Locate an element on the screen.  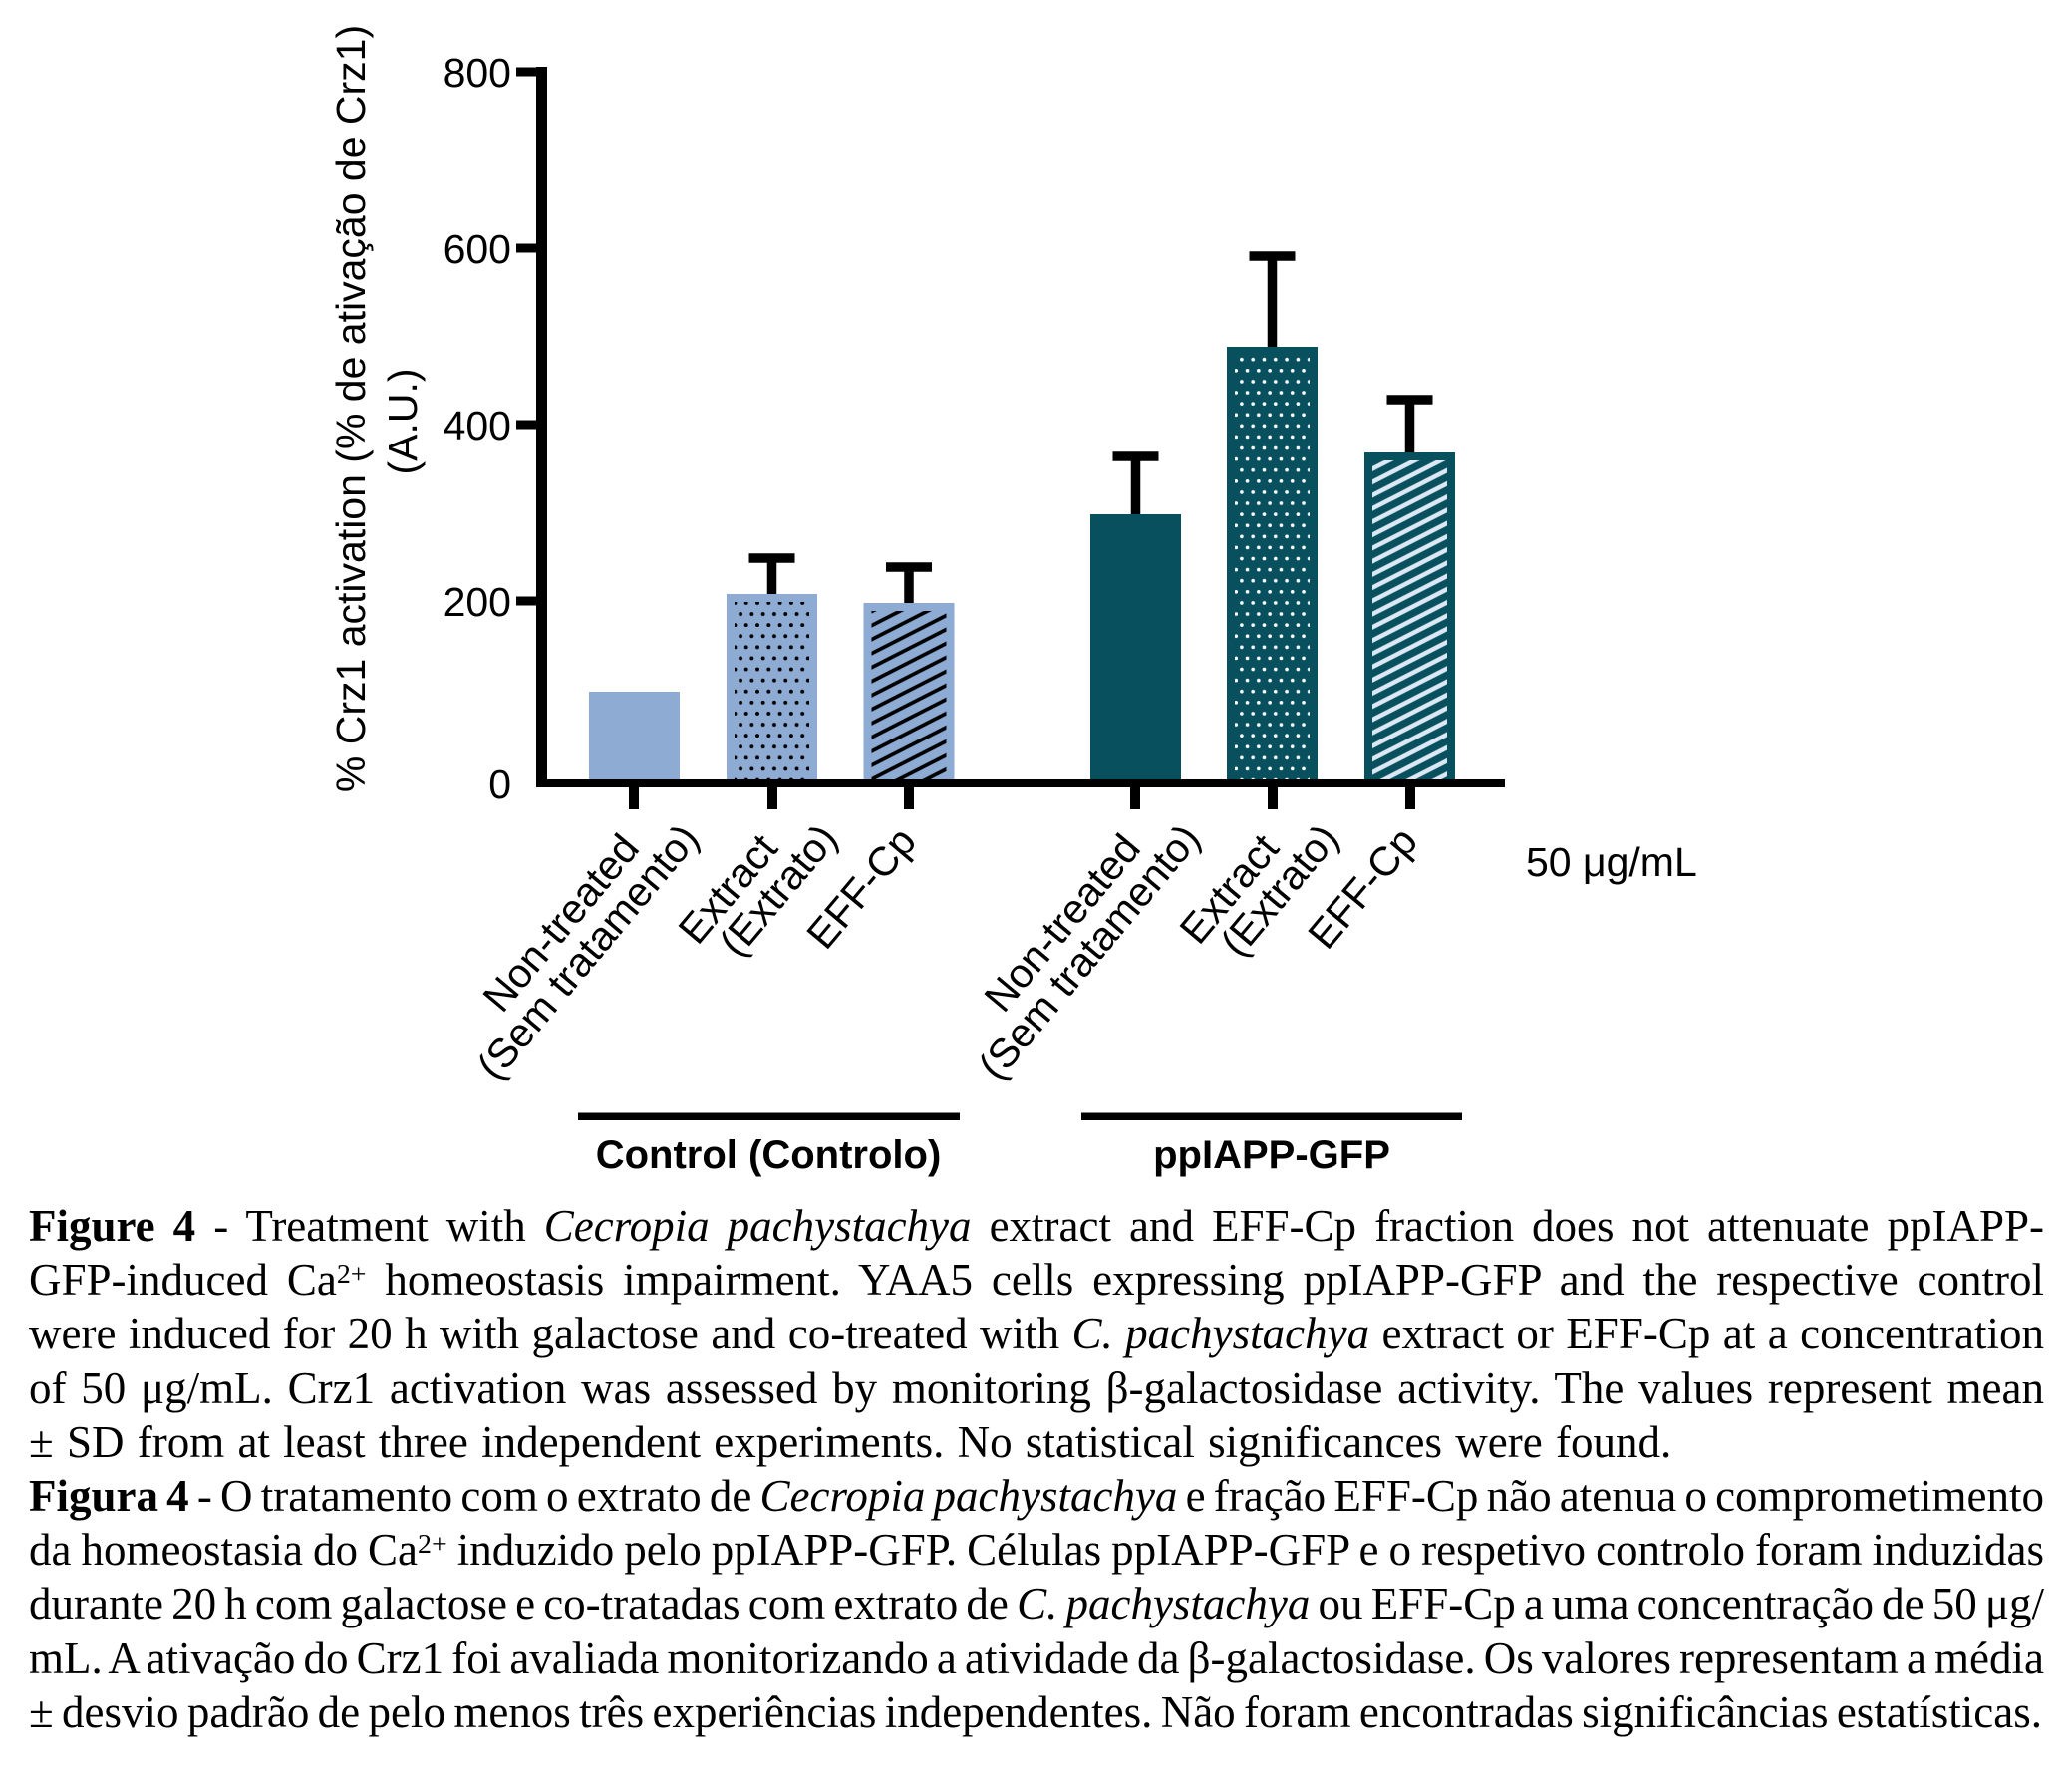
svg-text: 400 is located at coordinates (477, 425).